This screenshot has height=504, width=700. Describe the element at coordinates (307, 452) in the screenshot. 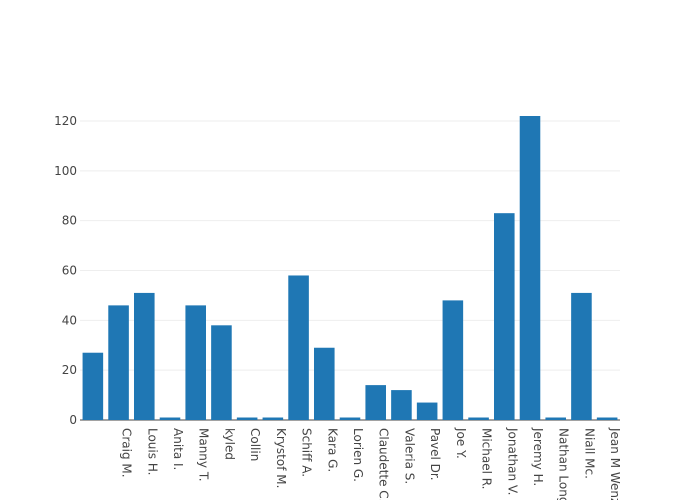

I see `x-tick-label: Schiff A.` at that location.